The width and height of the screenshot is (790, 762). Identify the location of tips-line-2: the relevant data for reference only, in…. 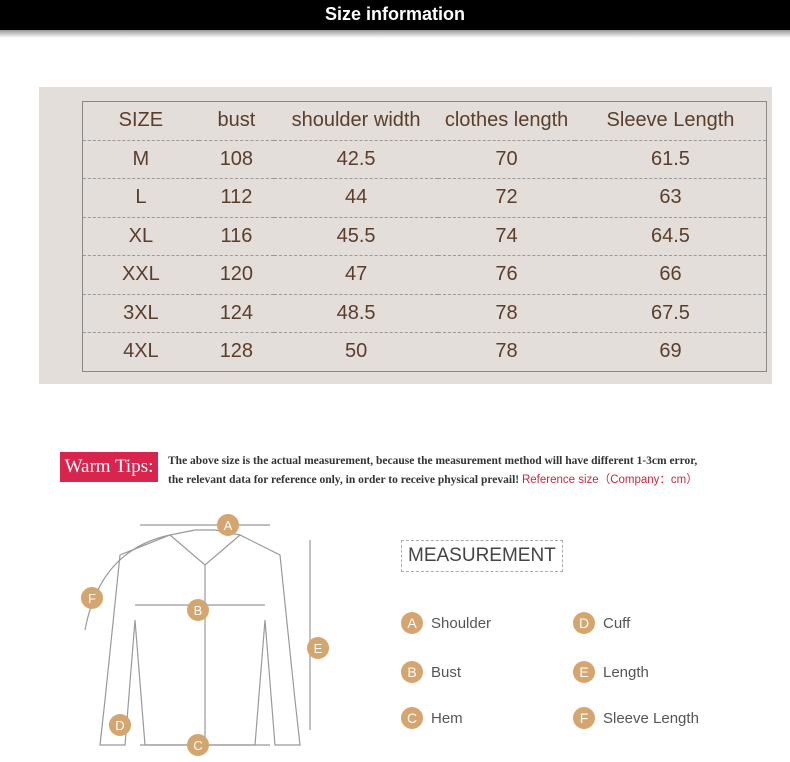
(344, 480).